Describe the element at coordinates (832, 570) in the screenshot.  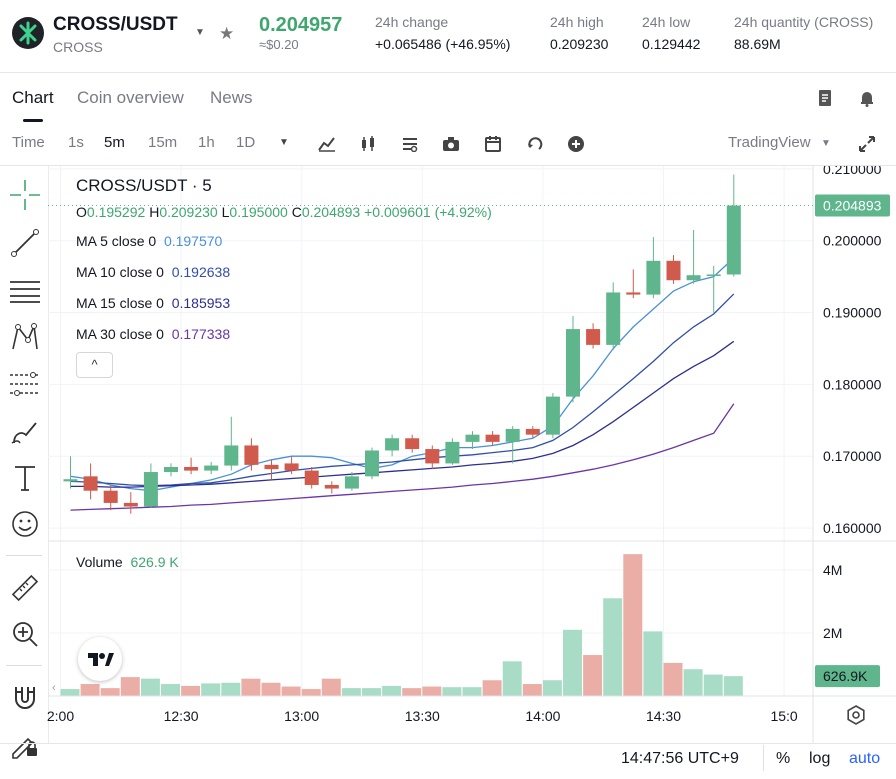
I see `volume-tick-label: 4M` at that location.